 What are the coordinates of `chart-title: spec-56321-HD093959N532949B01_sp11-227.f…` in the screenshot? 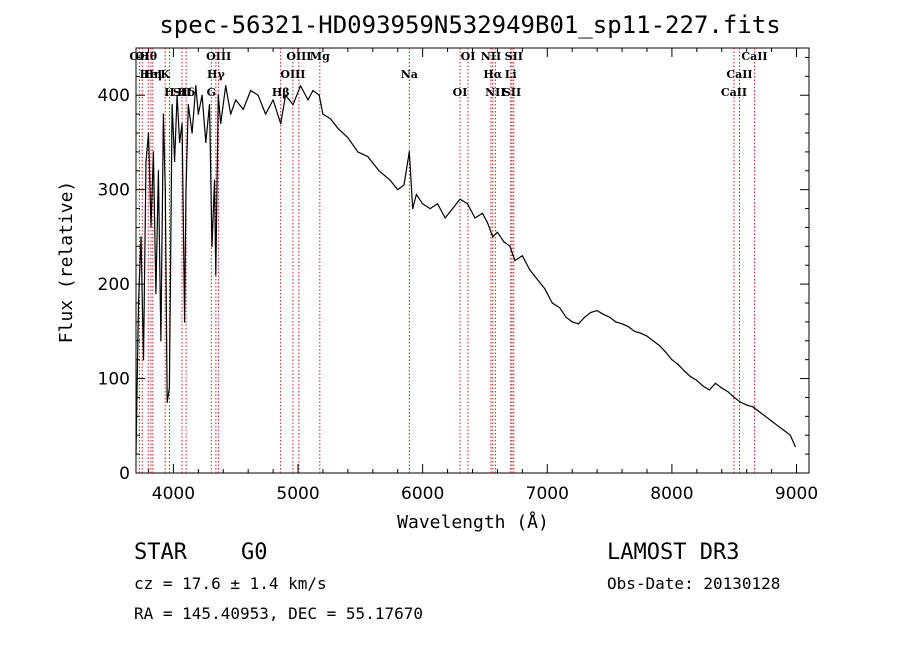 It's located at (469, 25).